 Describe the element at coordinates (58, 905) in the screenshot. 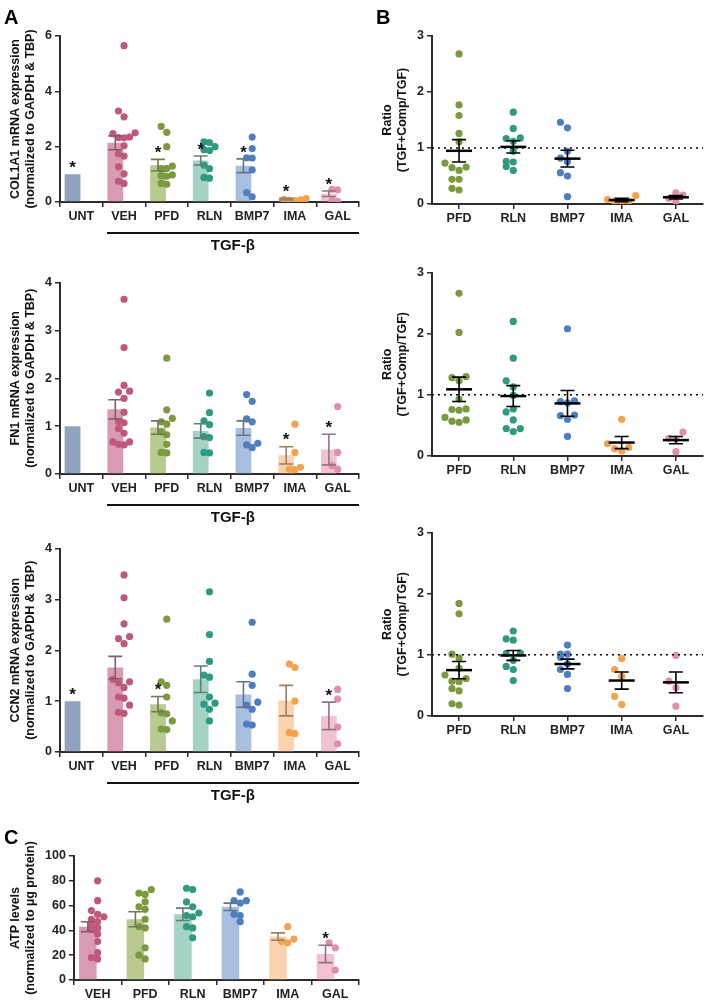

I see `y-tick-label: 60` at that location.